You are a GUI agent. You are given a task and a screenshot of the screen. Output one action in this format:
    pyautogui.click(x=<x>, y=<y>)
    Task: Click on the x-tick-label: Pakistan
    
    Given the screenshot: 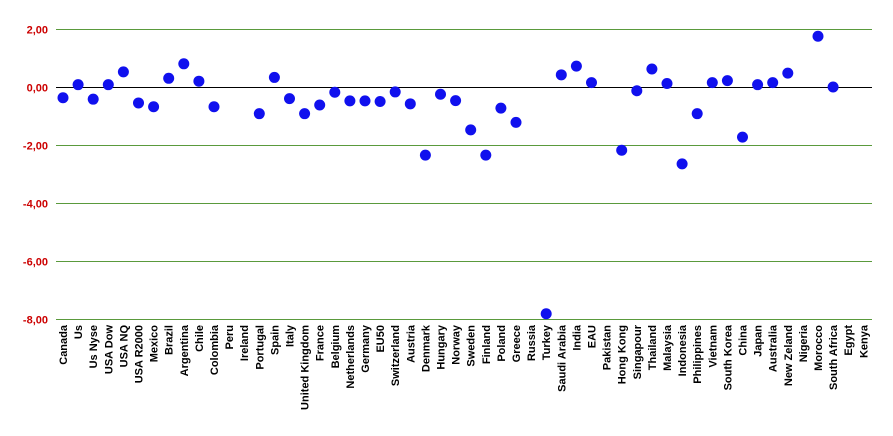 What is the action you would take?
    pyautogui.click(x=608, y=348)
    